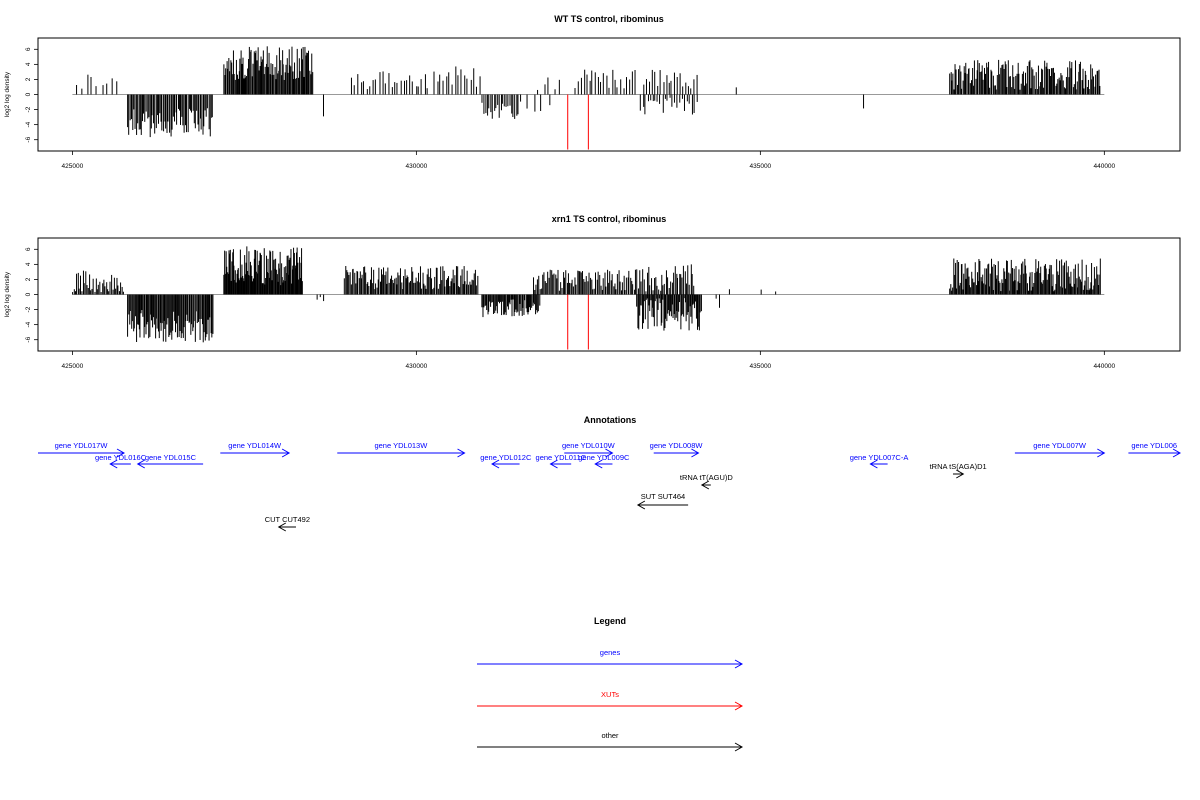 The height and width of the screenshot is (800, 1200). Describe the element at coordinates (610, 735) in the screenshot. I see `legend-label: other` at that location.